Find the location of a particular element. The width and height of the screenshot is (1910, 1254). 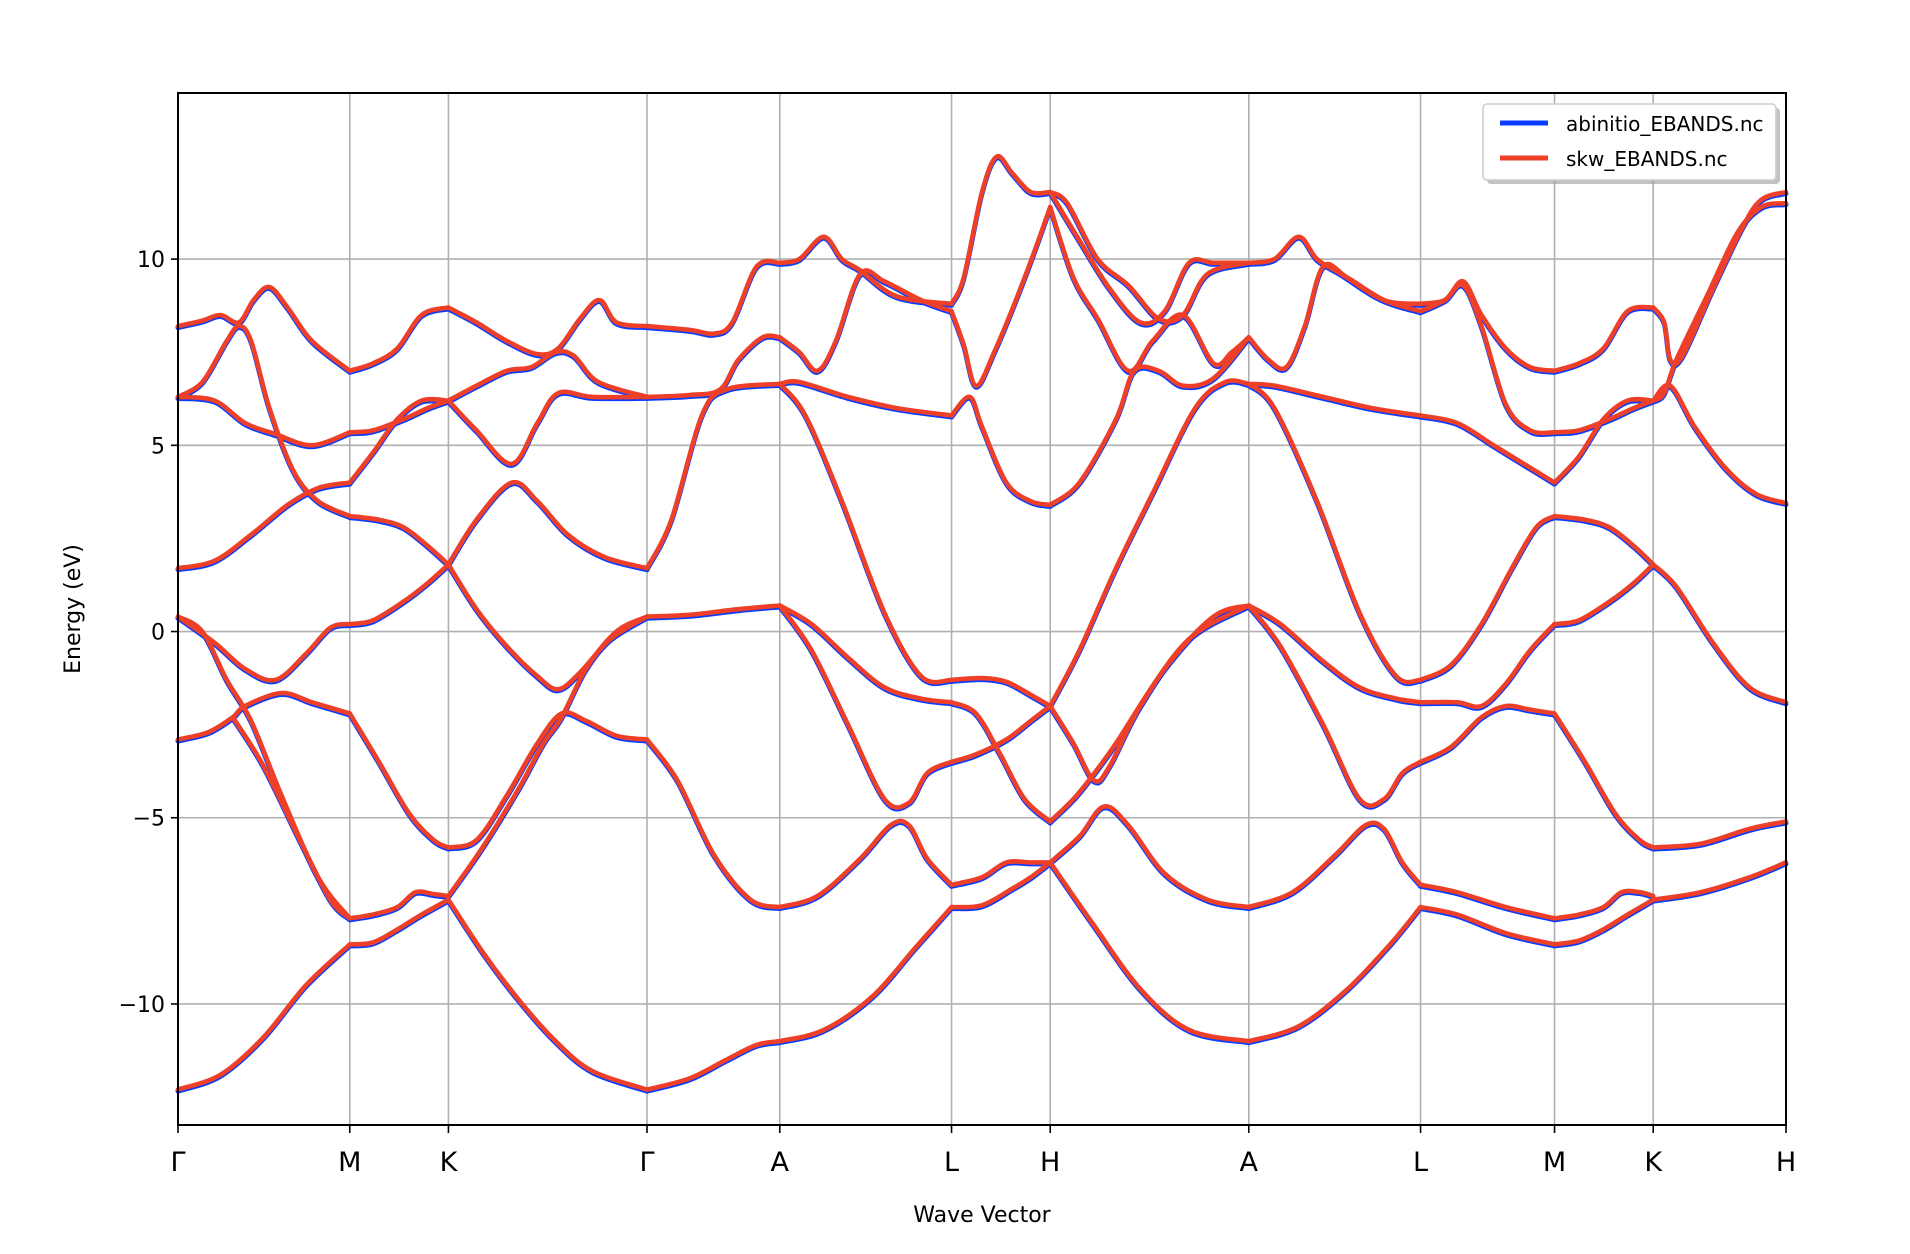

x-tick-label: H is located at coordinates (1050, 1162).